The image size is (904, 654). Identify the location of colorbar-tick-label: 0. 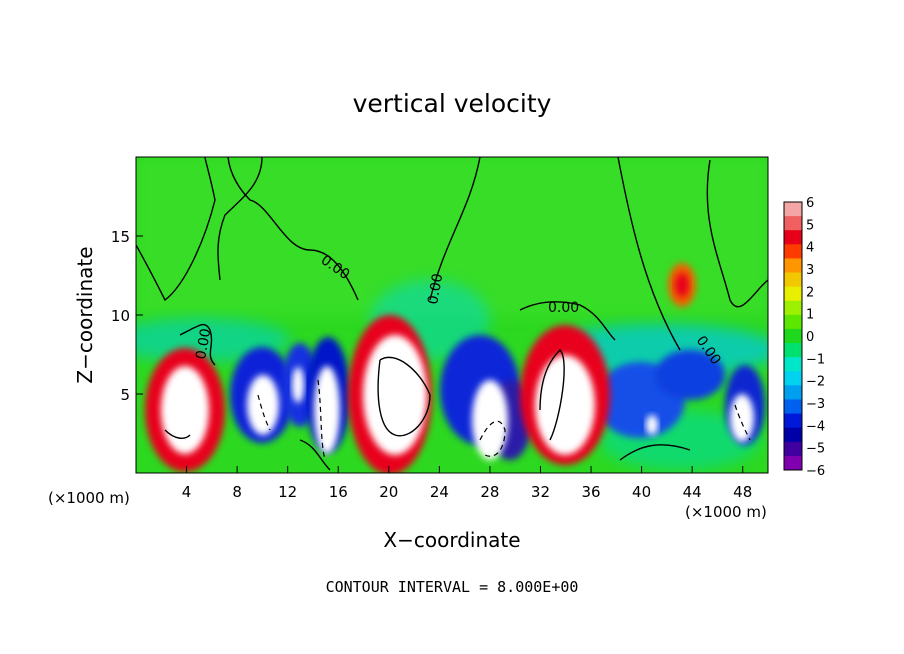
(810, 337).